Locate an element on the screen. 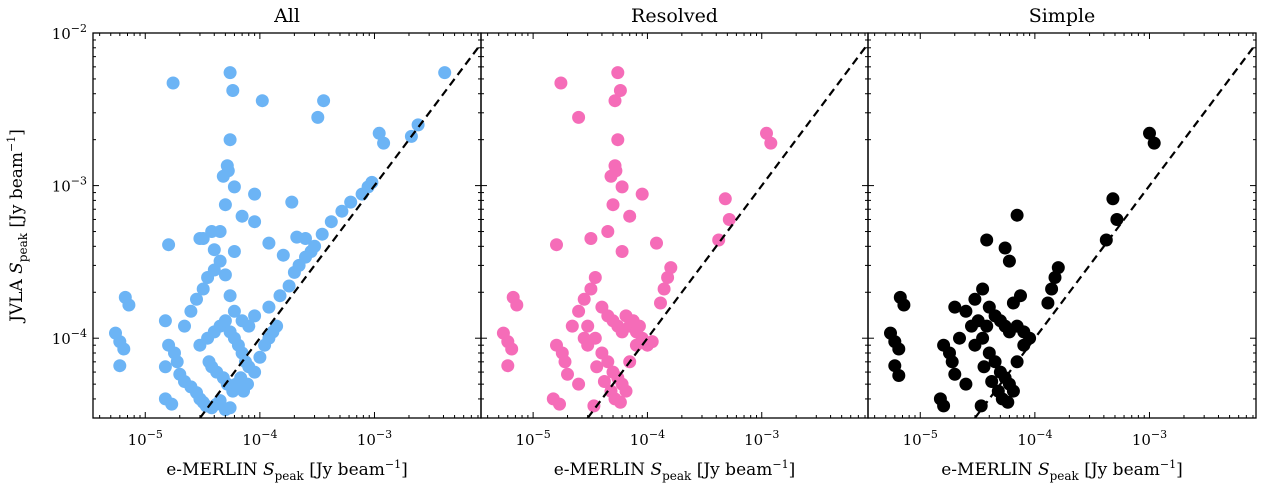 This screenshot has width=1265, height=487. panel-title: All is located at coordinates (286, 16).